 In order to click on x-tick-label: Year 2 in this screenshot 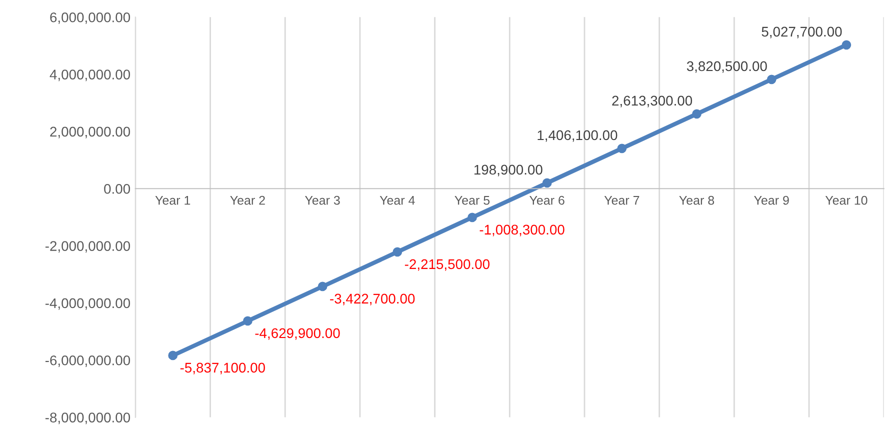, I will do `click(247, 200)`.